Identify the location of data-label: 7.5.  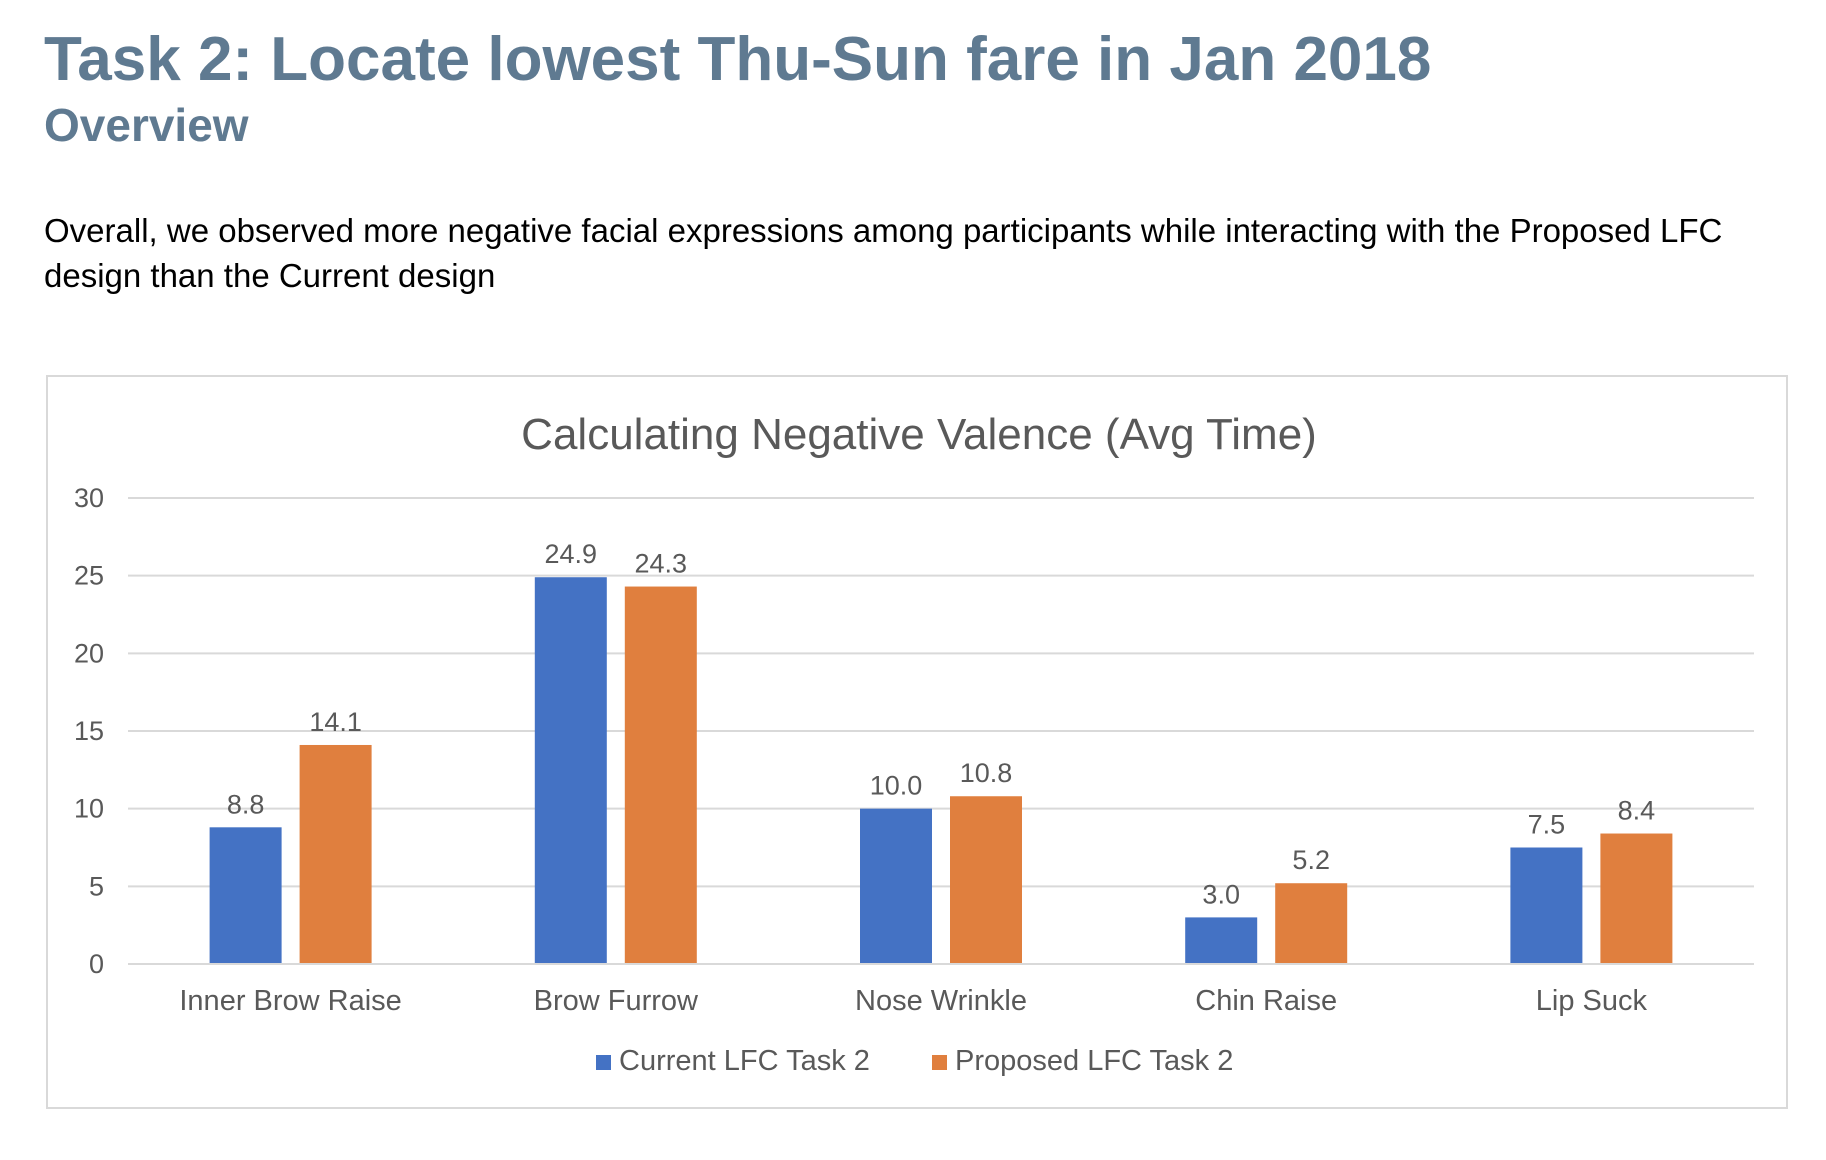
(1547, 825).